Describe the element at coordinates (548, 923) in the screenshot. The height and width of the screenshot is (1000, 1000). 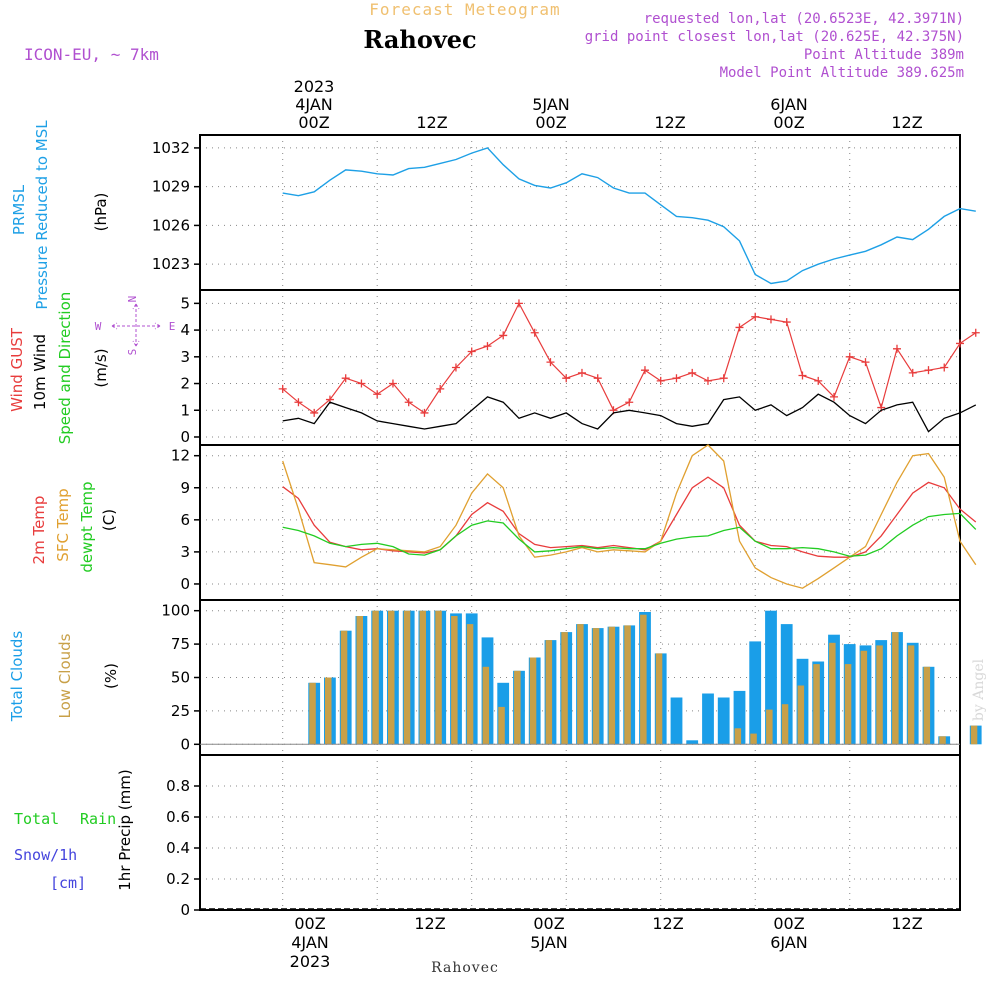
I see `bottom-tick-3: 00Z` at that location.